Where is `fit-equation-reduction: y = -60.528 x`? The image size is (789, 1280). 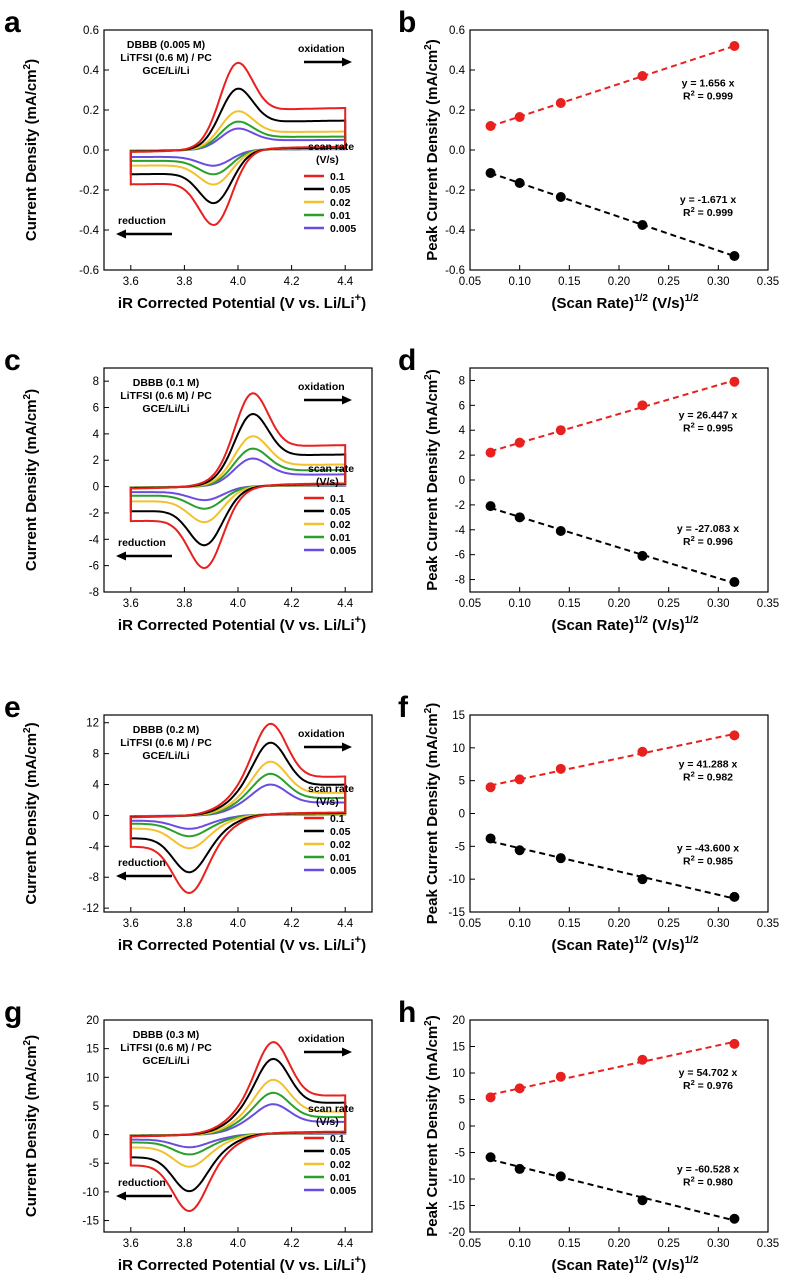
fit-equation-reduction: y = -60.528 x is located at coordinates (708, 1170).